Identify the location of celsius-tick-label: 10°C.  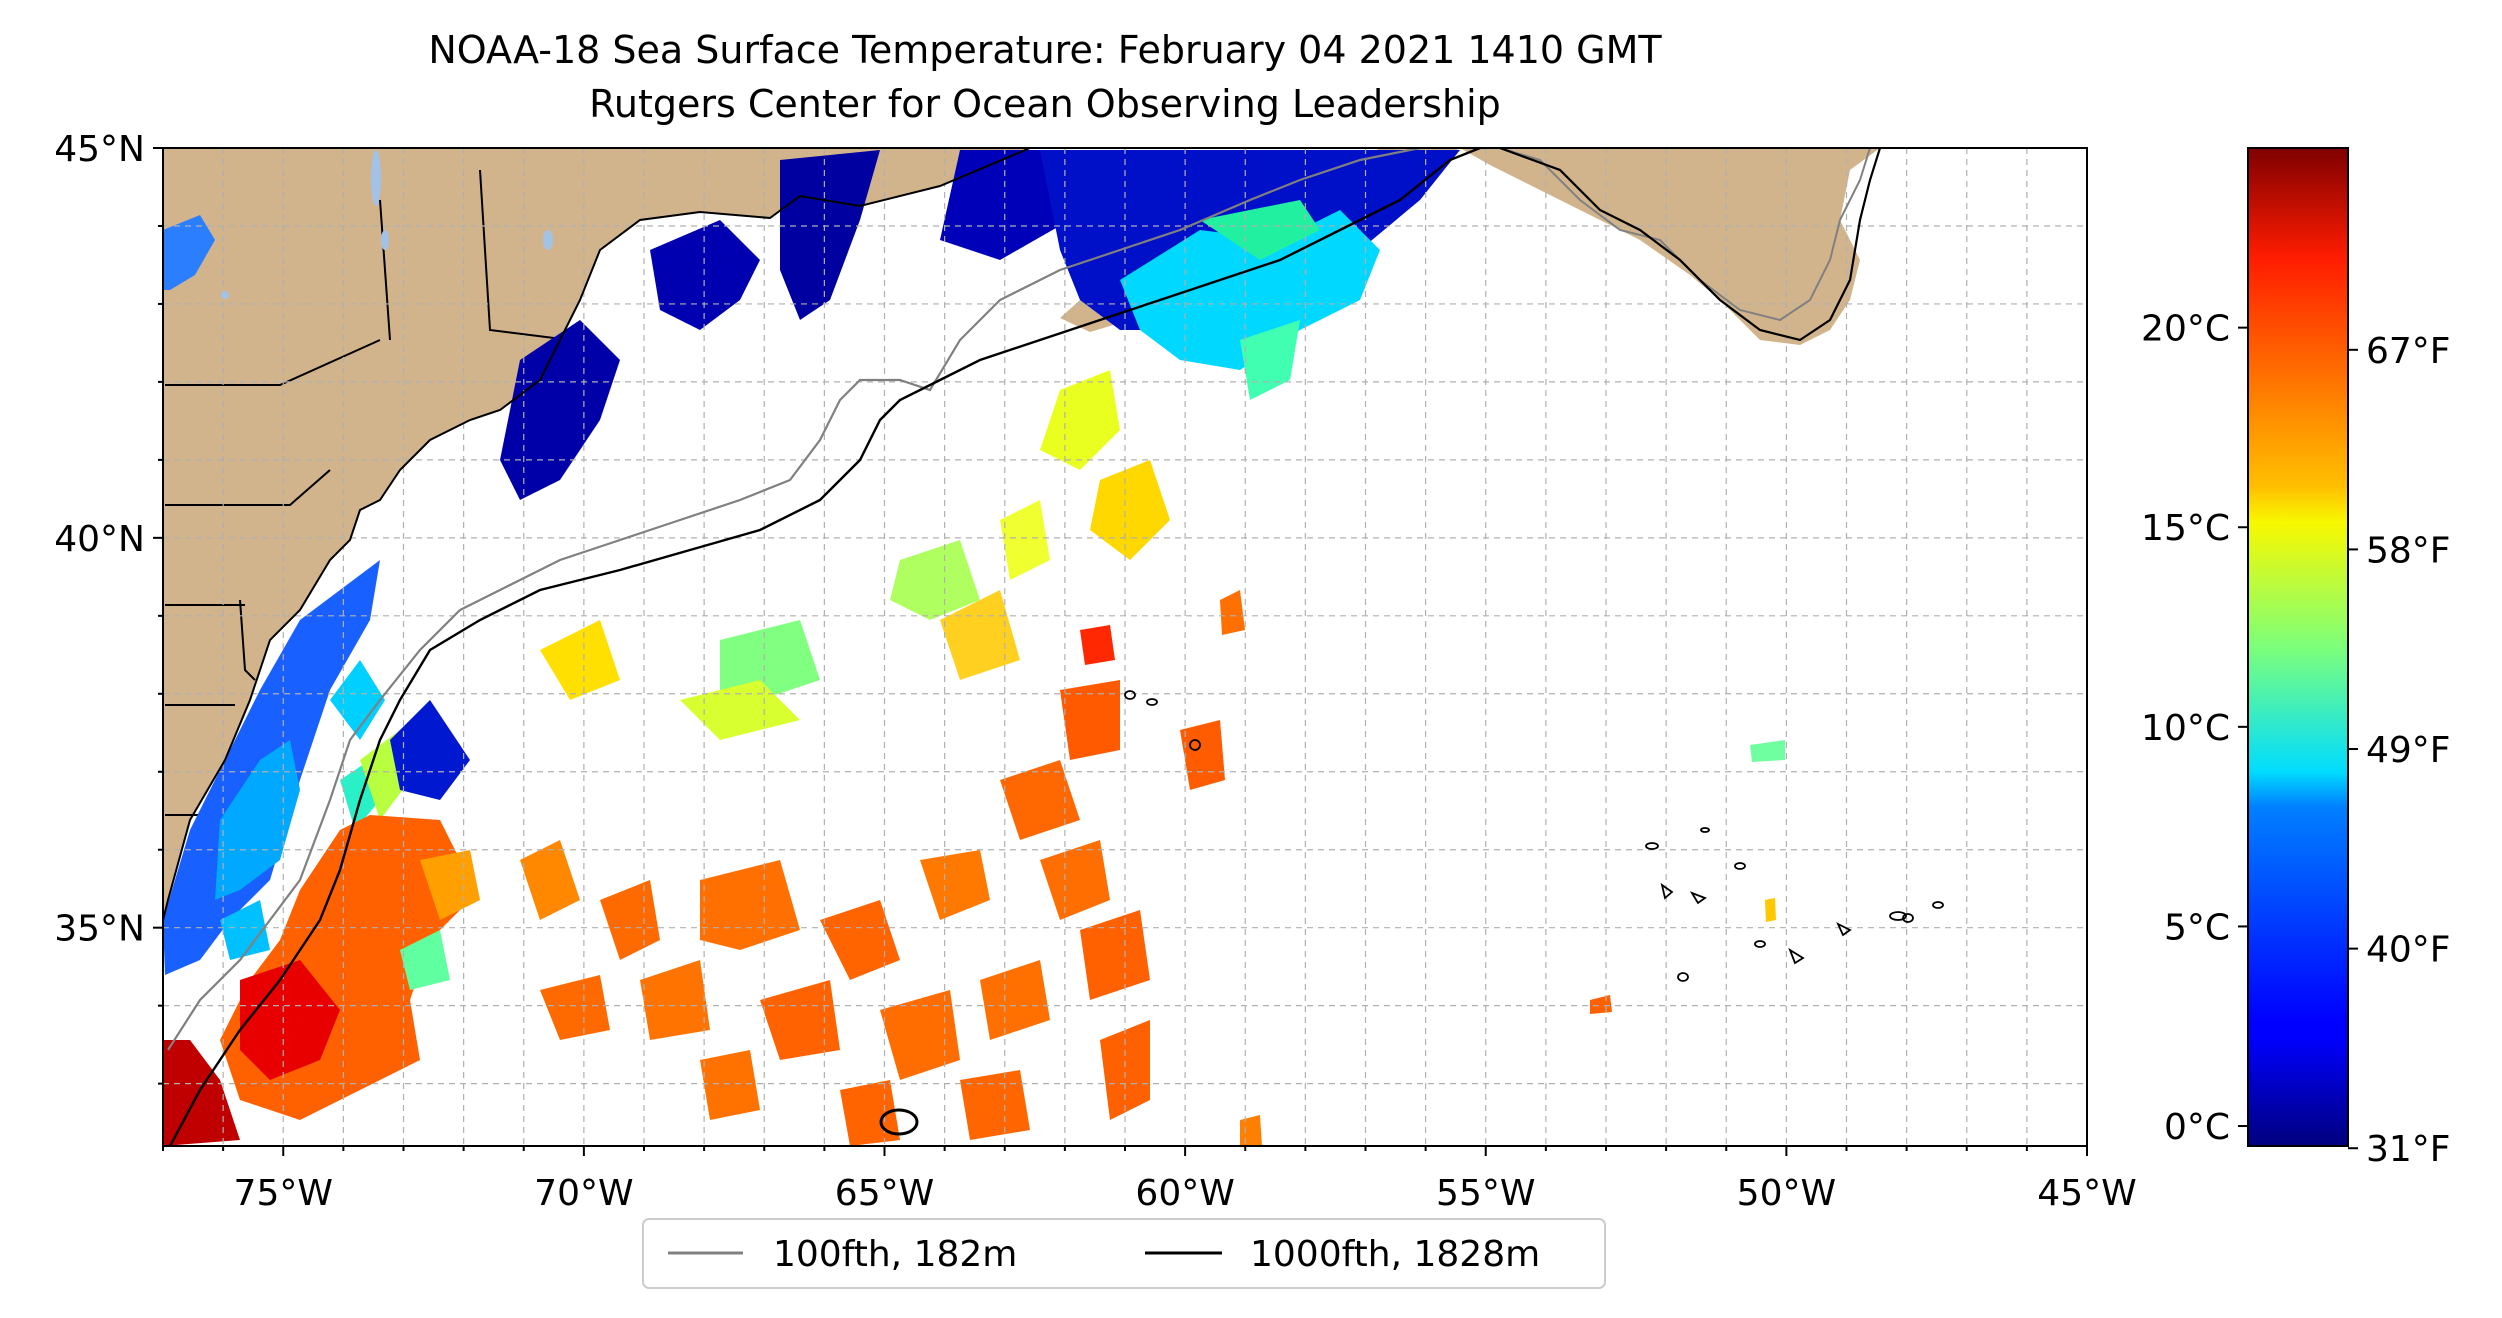
(2185, 728).